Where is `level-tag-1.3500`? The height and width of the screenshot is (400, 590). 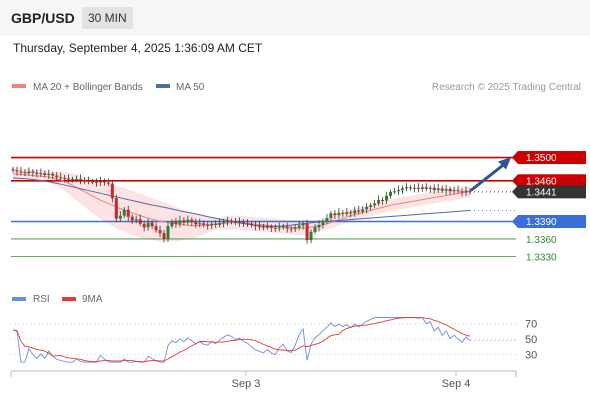
level-tag-1.3500 is located at coordinates (552, 158).